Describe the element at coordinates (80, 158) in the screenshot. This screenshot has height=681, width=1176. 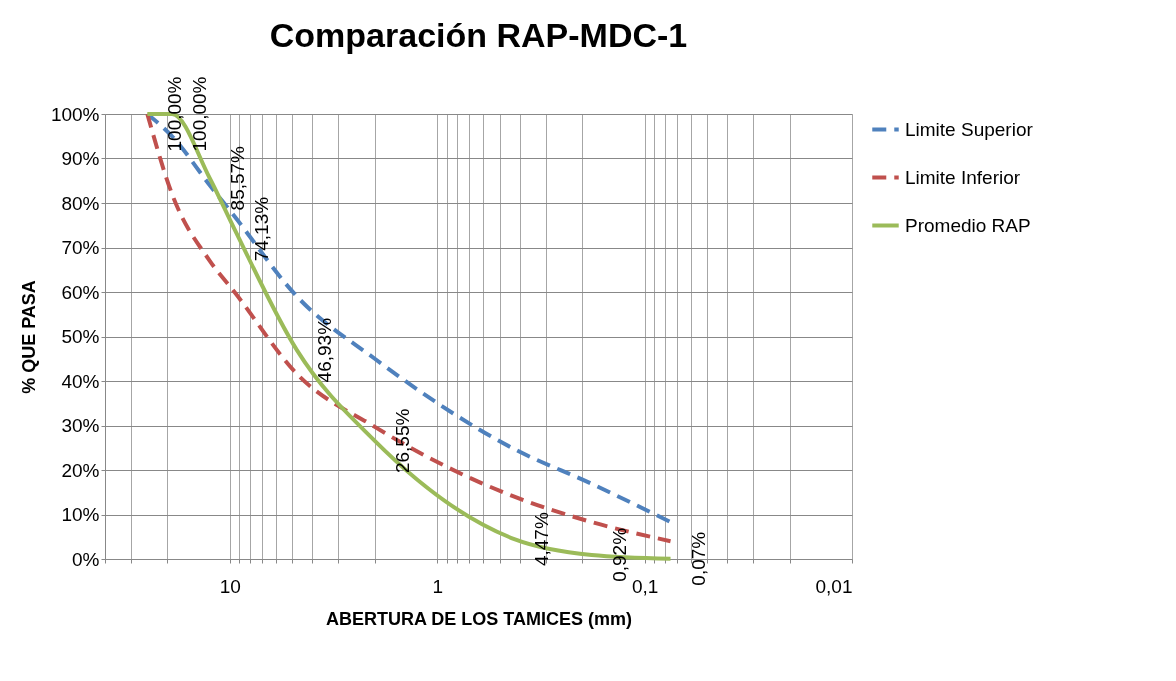
I see `y-tick-label: 90%` at that location.